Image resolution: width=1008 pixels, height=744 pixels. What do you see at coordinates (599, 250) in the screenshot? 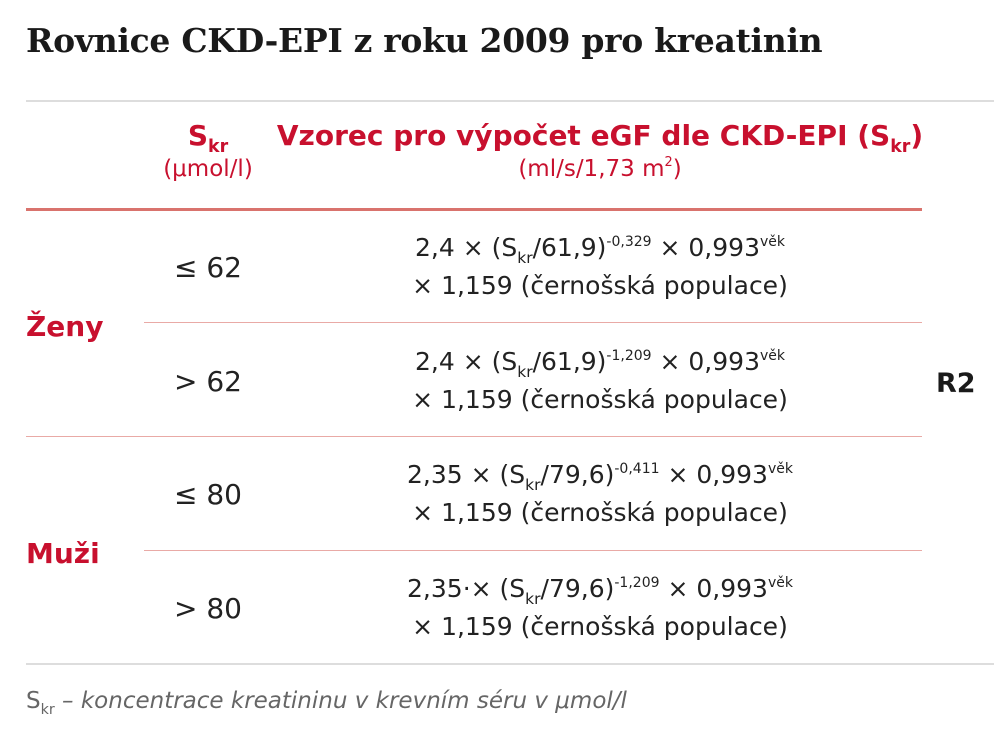
I see `formula-line-1: 2,4 × (Skr/61,9)-0,329 × 0,993věk` at bounding box center [599, 250].